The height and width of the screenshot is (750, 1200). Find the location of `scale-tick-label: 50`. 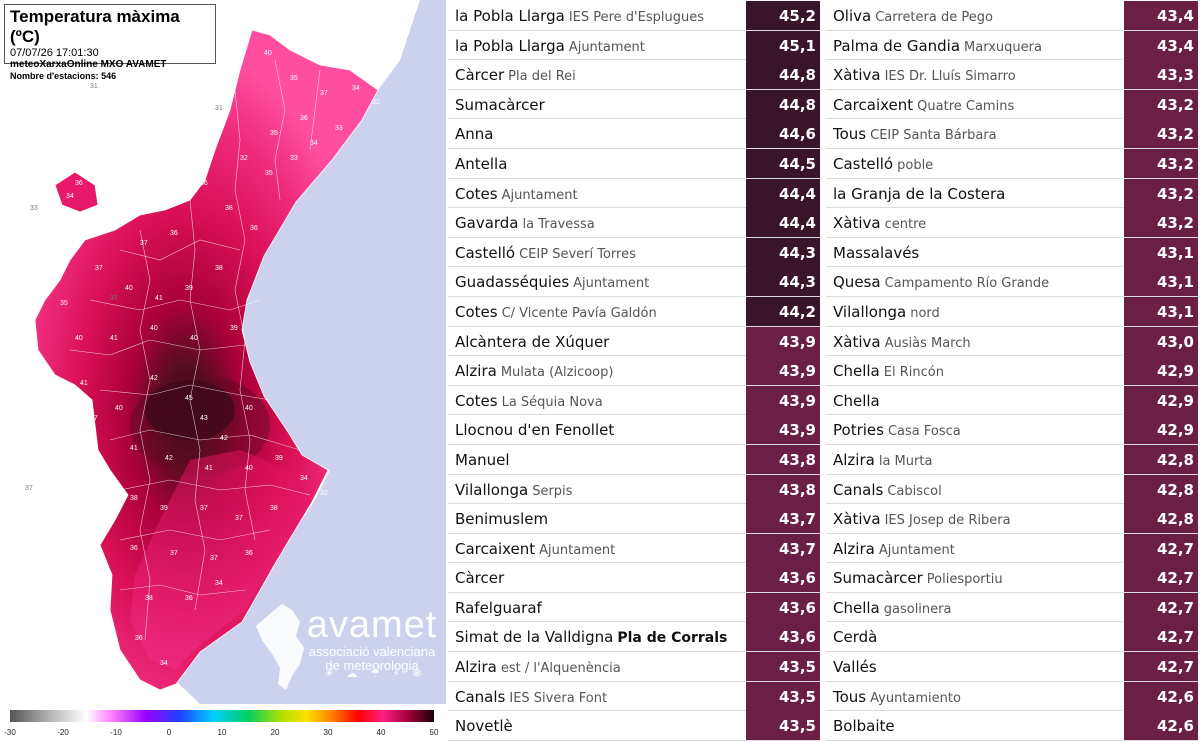

scale-tick-label: 50 is located at coordinates (434, 732).